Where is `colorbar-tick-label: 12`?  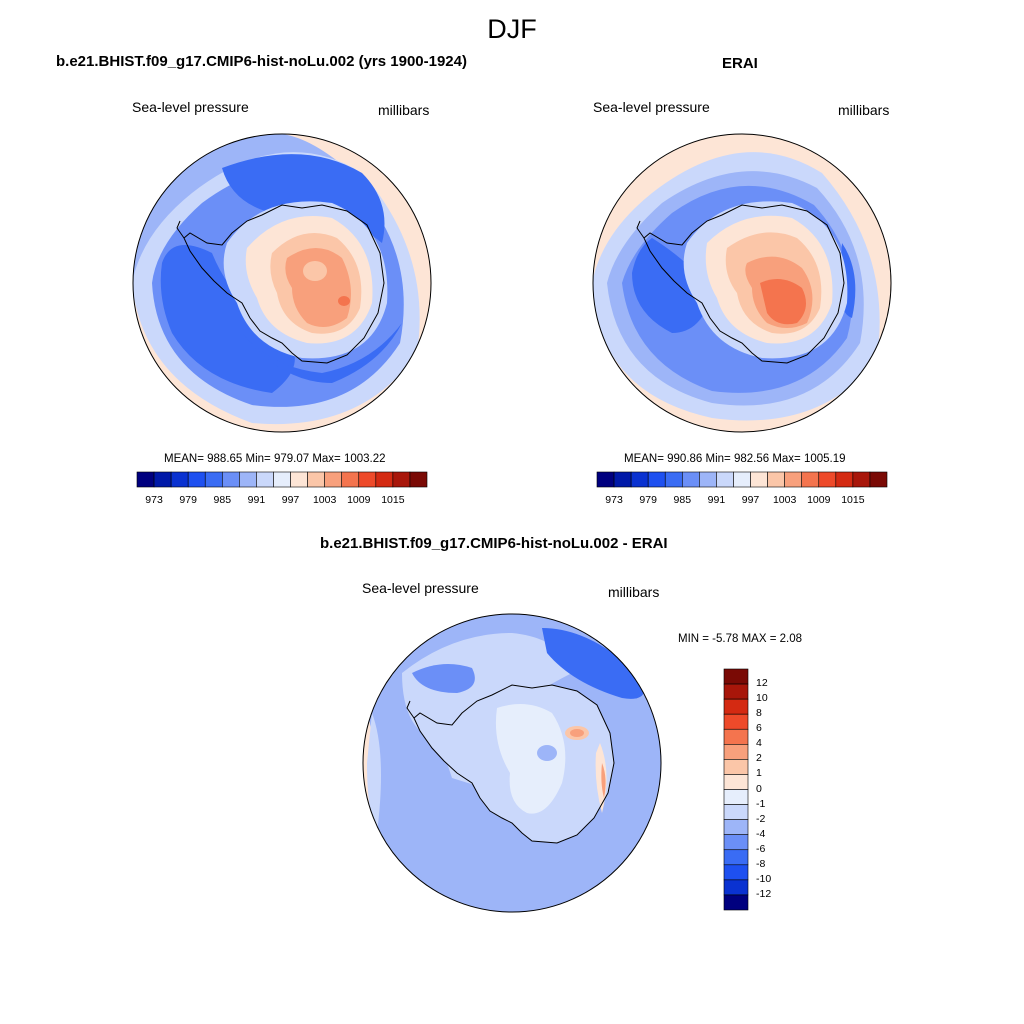 colorbar-tick-label: 12 is located at coordinates (762, 683).